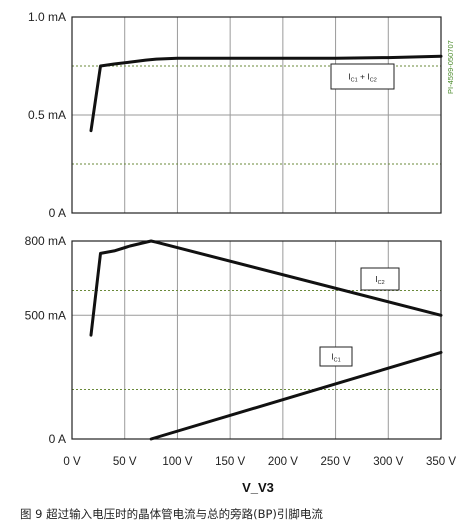 The width and height of the screenshot is (460, 525). I want to click on x-tick-label: 50 V, so click(125, 462).